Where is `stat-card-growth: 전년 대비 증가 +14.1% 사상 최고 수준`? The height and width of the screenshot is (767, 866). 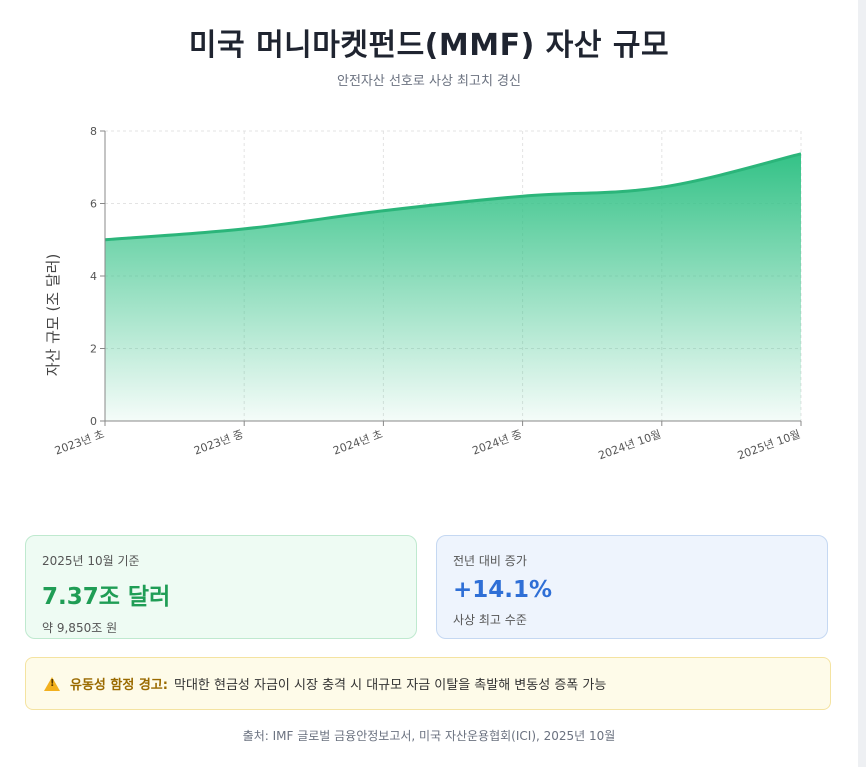
stat-card-growth: 전년 대비 증가 +14.1% 사상 최고 수준 is located at coordinates (632, 587).